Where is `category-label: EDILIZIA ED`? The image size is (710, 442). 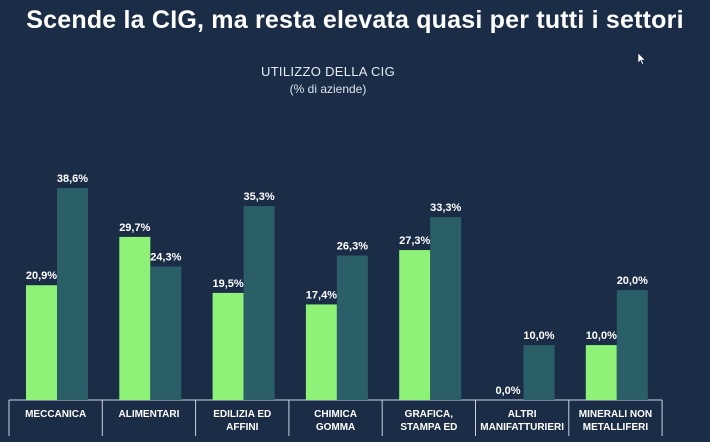 category-label: EDILIZIA ED is located at coordinates (242, 414).